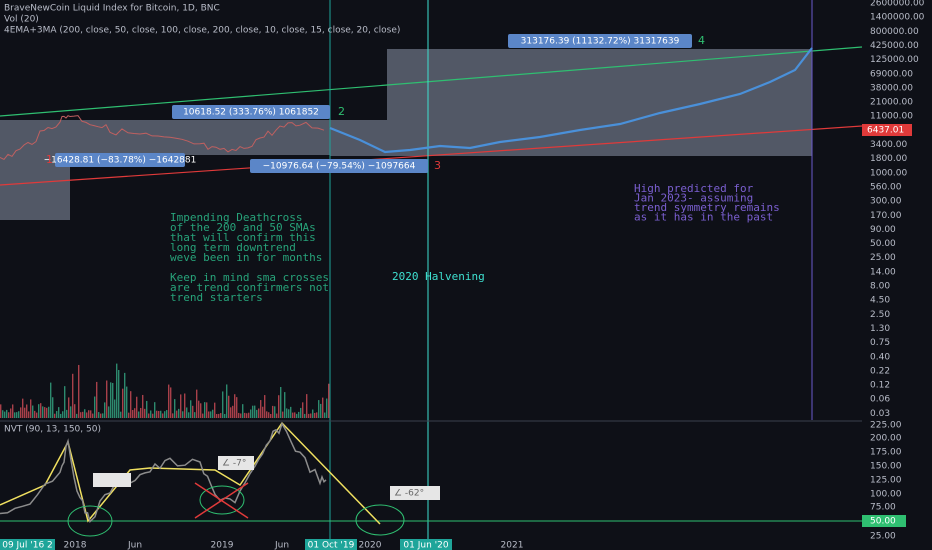 The image size is (932, 550). Describe the element at coordinates (886, 426) in the screenshot. I see `nvt-axis-label: 225.00` at that location.